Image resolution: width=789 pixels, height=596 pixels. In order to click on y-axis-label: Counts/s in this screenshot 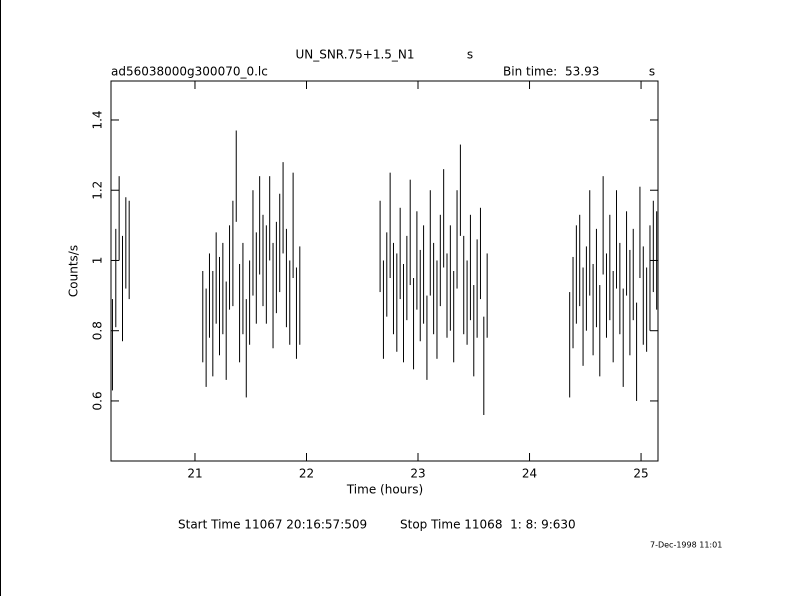, I will do `click(74, 271)`.